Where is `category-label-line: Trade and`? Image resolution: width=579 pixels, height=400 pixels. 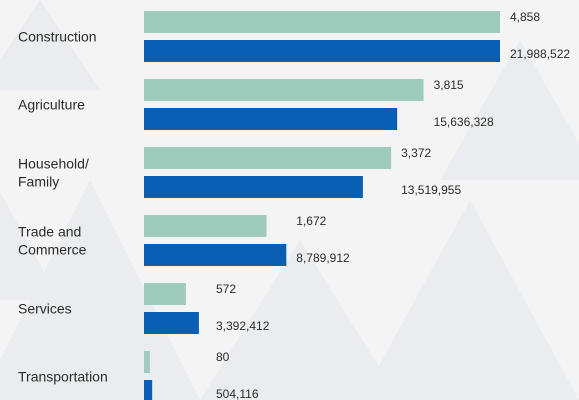 category-label-line: Trade and is located at coordinates (49, 232).